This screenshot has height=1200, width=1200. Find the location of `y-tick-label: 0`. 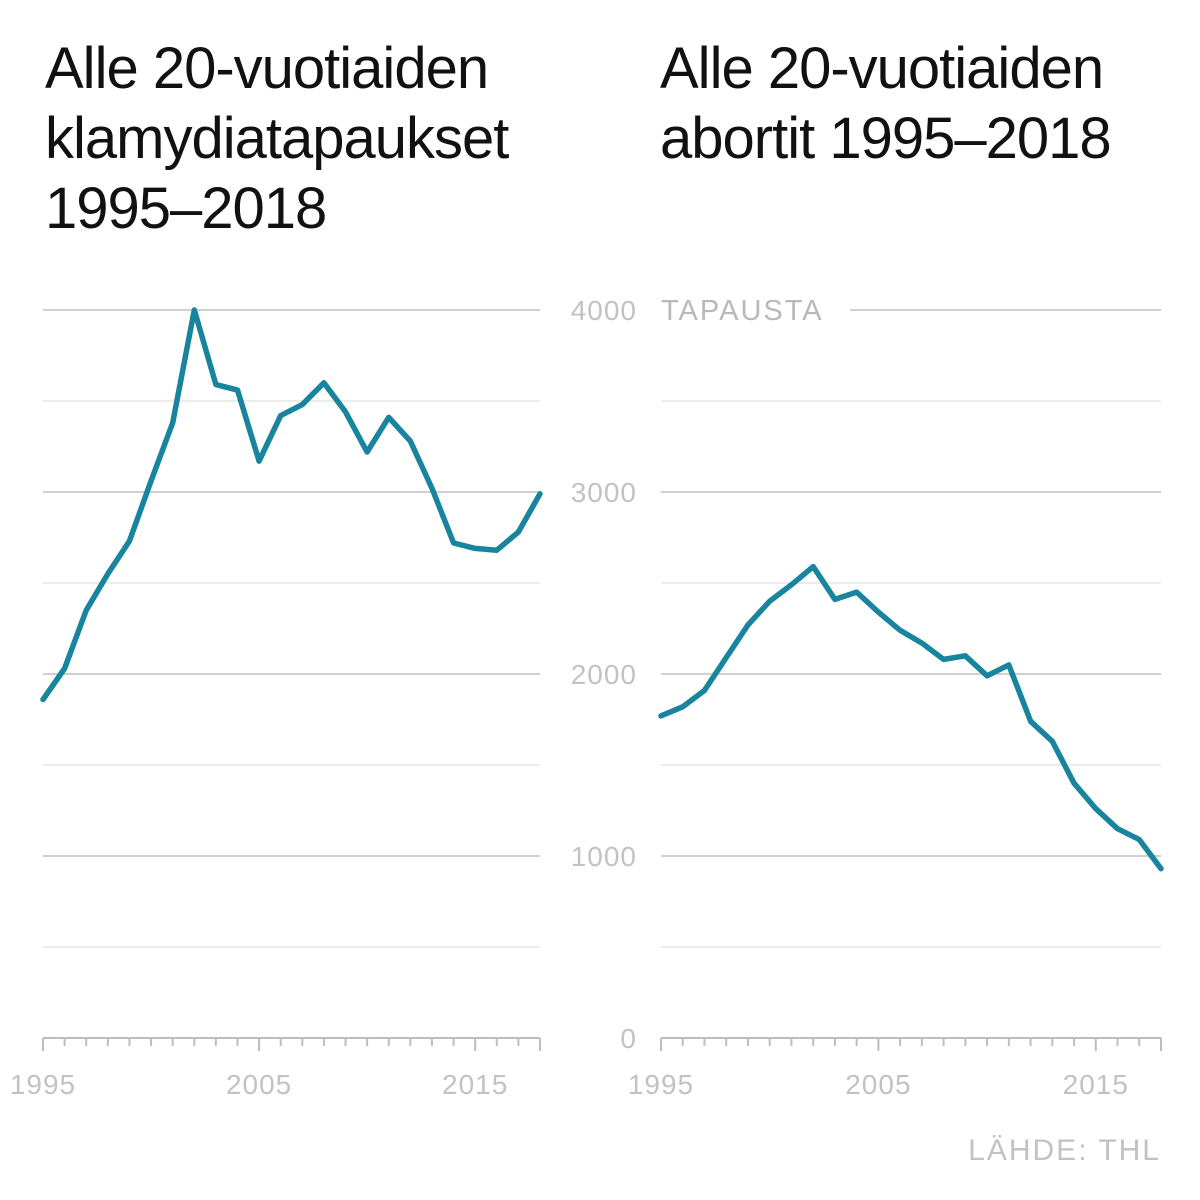

y-tick-label: 0 is located at coordinates (628, 1038).